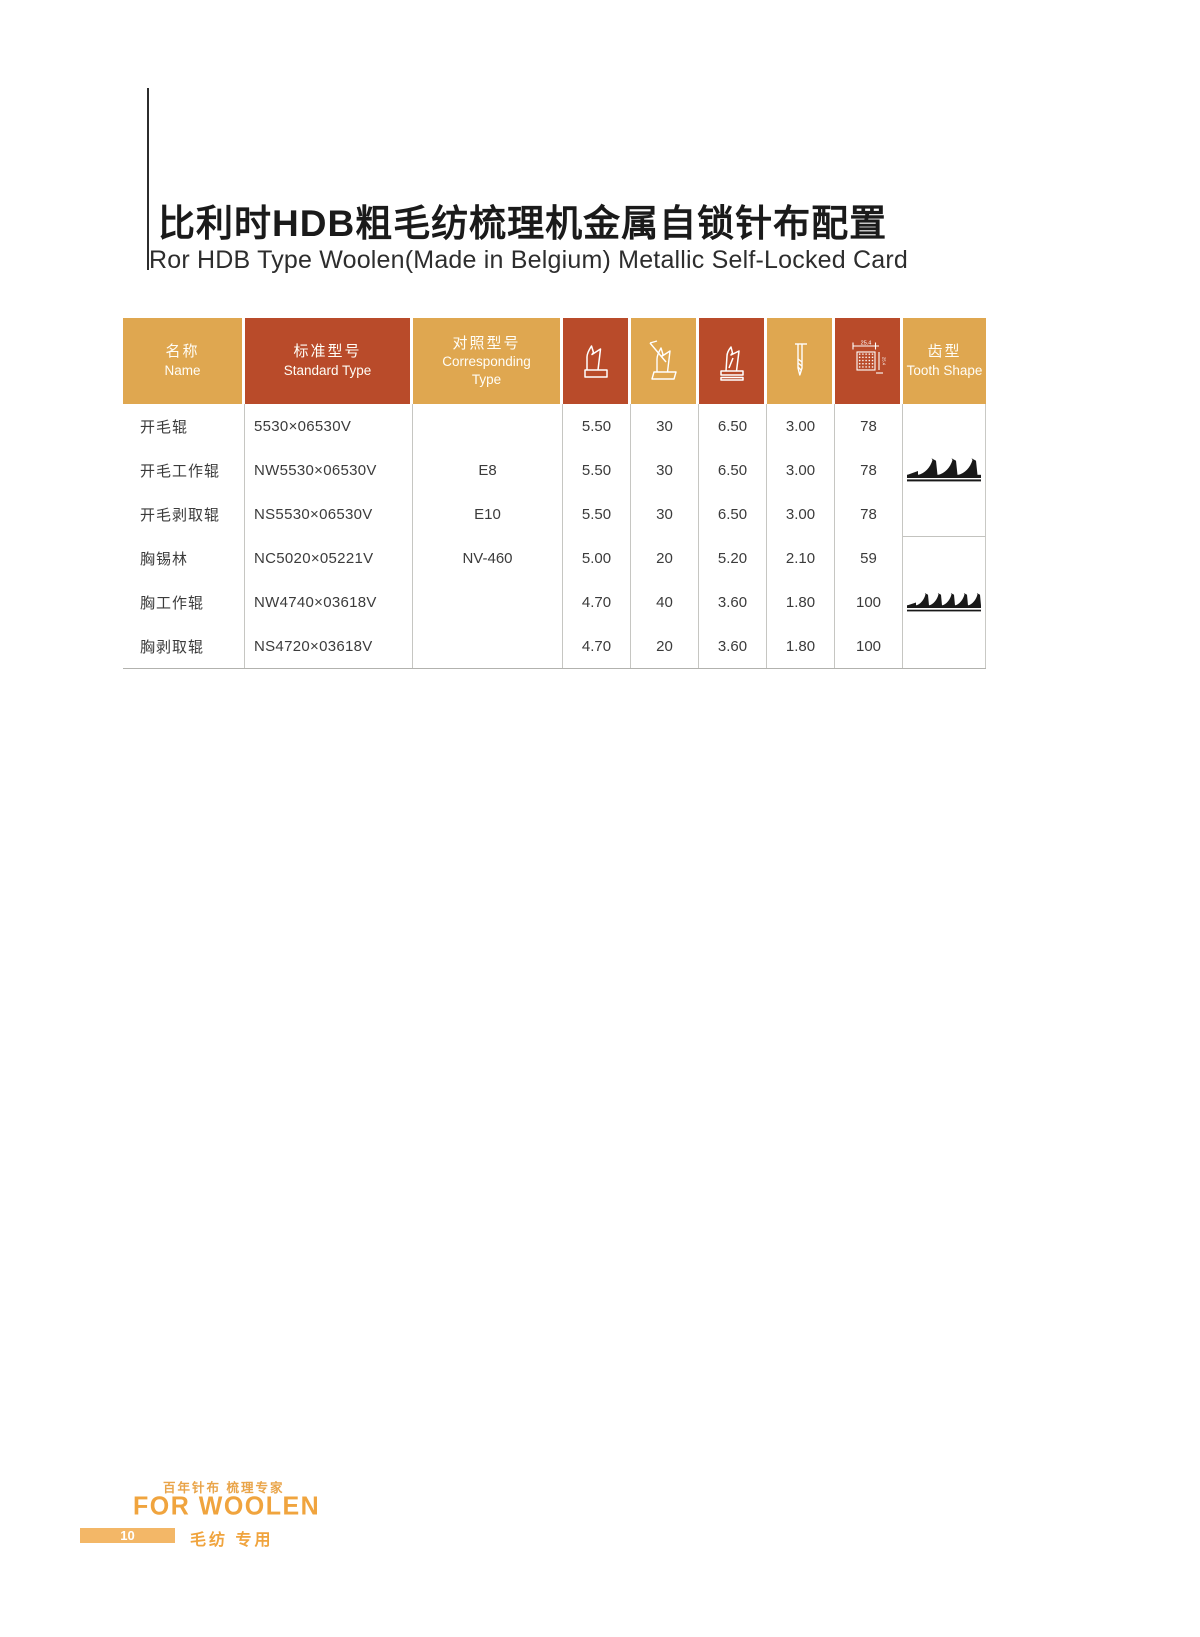 The height and width of the screenshot is (1637, 1200). Describe the element at coordinates (184, 514) in the screenshot. I see `cell-roller-name: 开毛剥取辊` at that location.